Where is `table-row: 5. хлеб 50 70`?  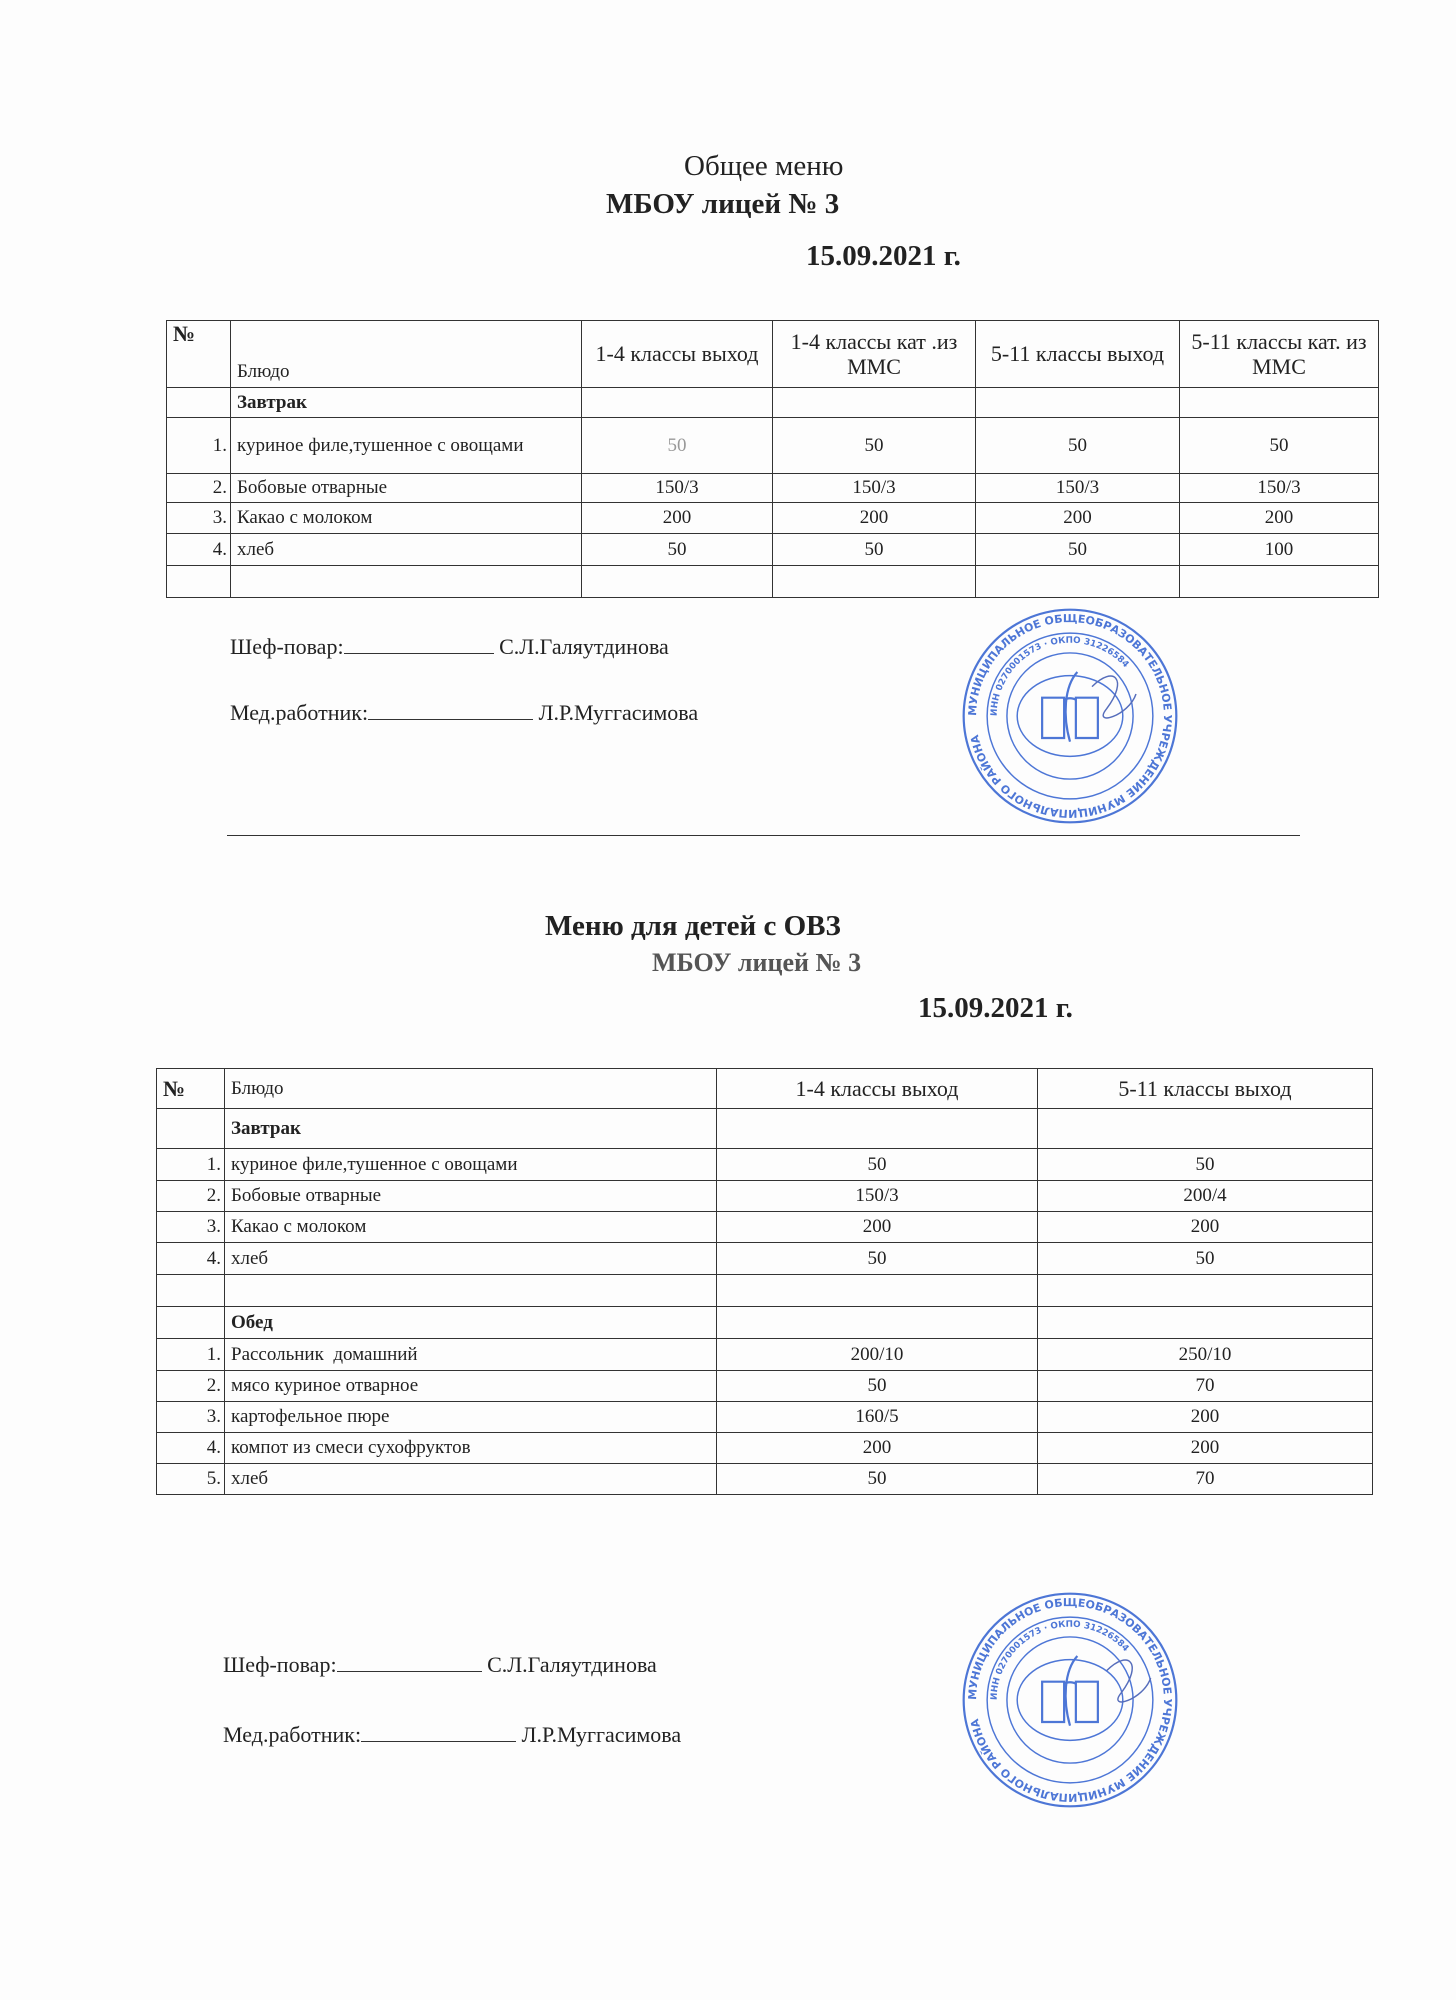 table-row: 5. хлеб 50 70 is located at coordinates (764, 1479).